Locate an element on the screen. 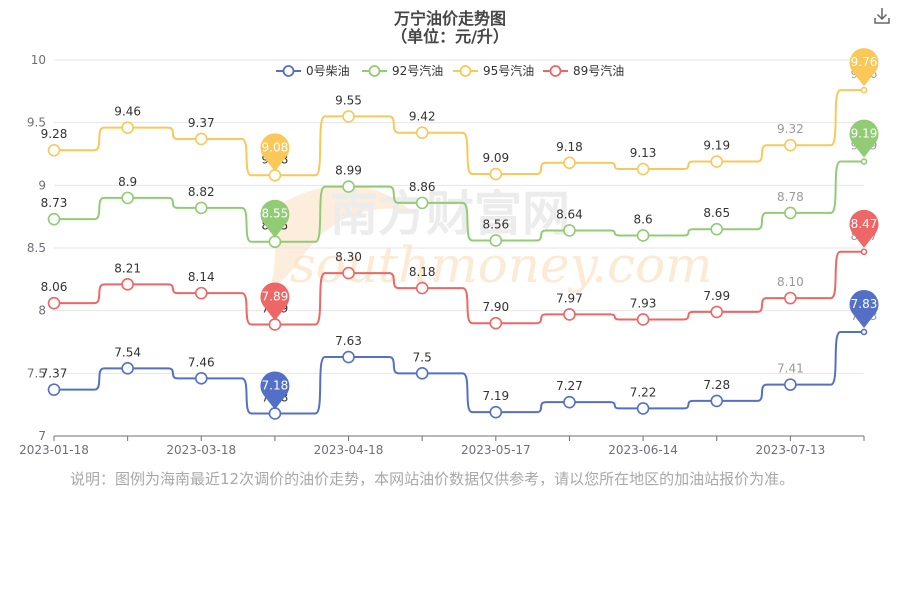  y-tick-label: 9.5 is located at coordinates (36, 123).